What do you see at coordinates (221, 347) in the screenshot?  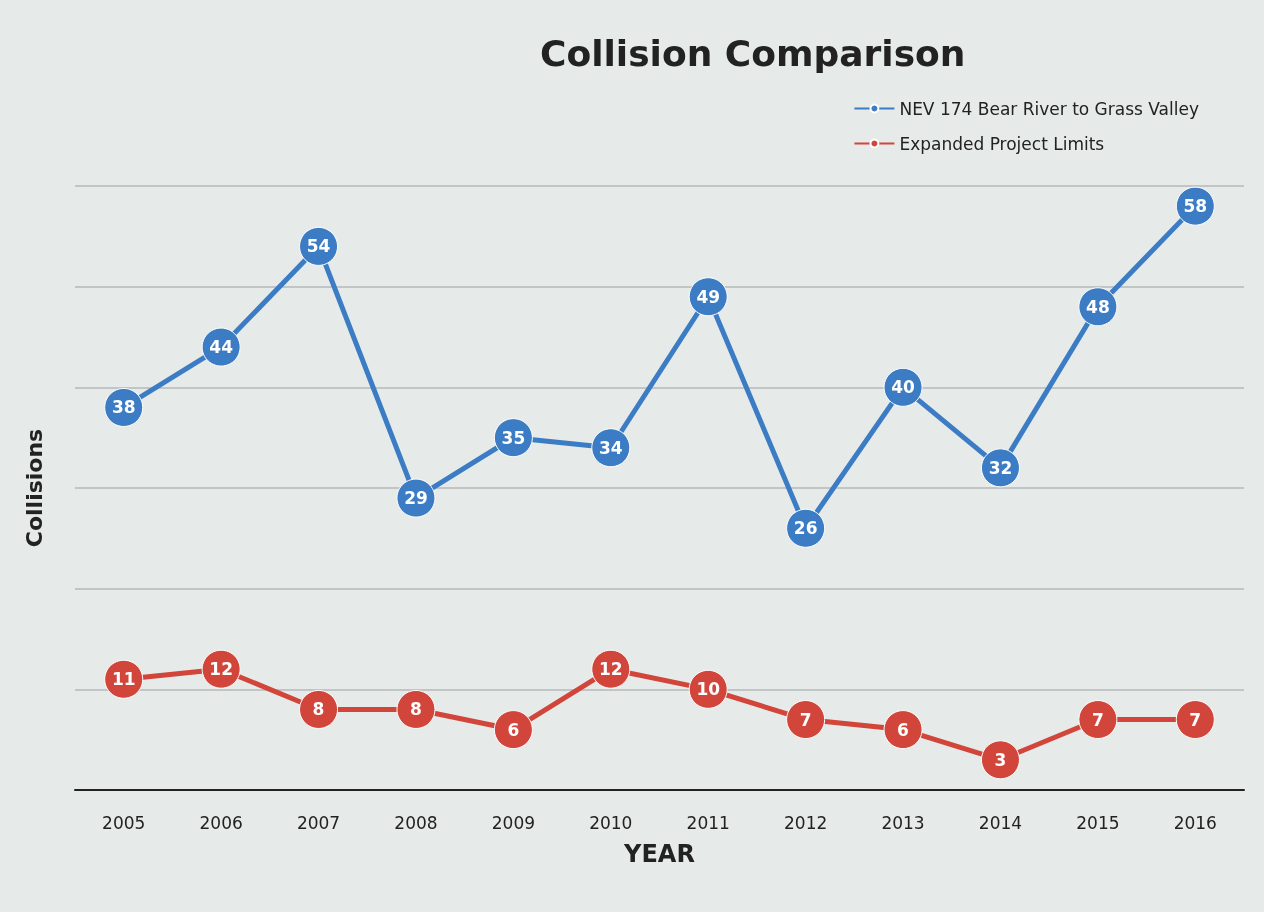 I see `data-label: 44` at bounding box center [221, 347].